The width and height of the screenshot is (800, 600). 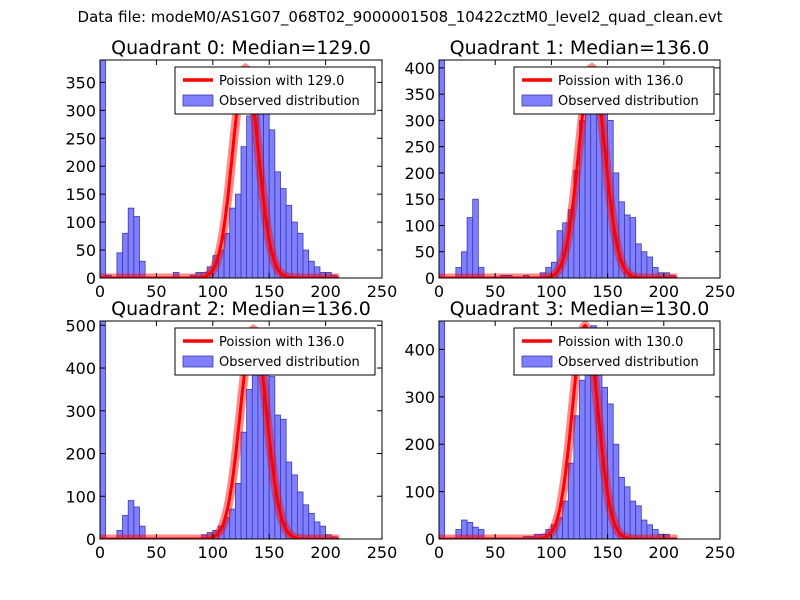 I want to click on legend: Poission with 130.0 Observed distribution, so click(x=614, y=351).